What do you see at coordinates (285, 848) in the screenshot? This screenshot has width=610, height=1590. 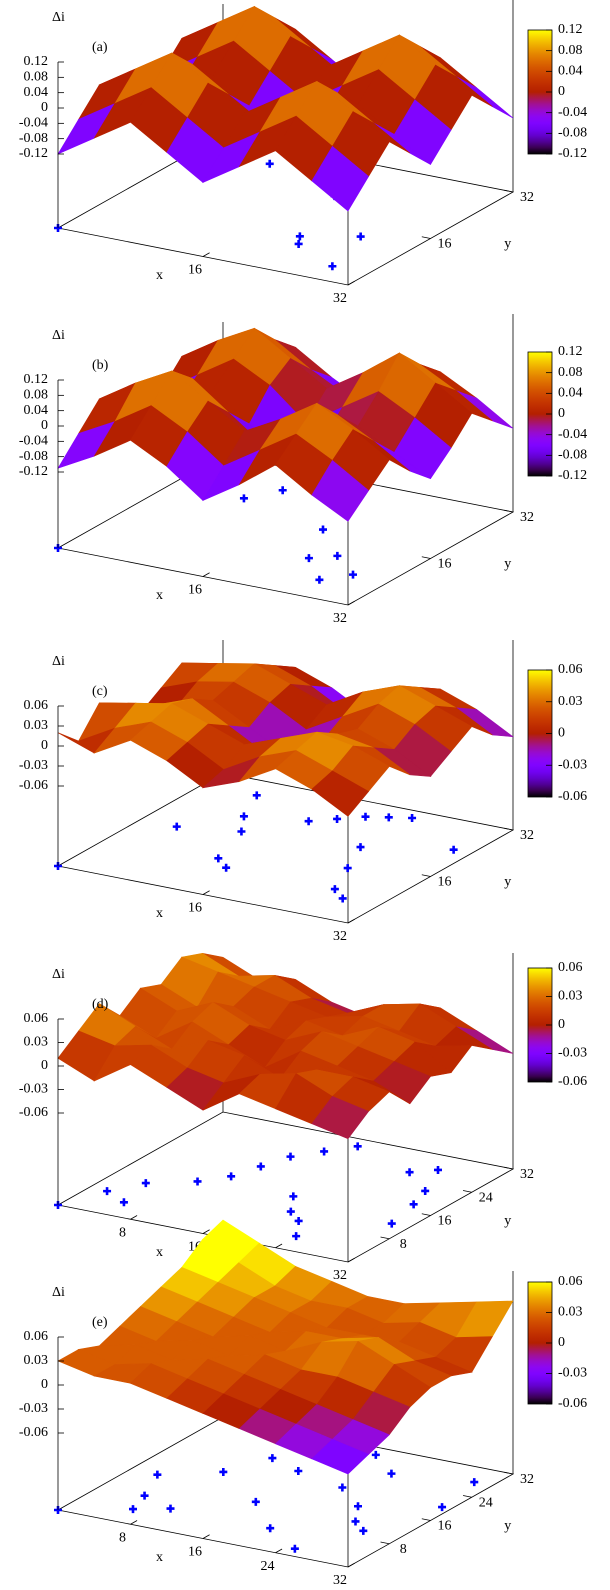 I see `base-plane` at bounding box center [285, 848].